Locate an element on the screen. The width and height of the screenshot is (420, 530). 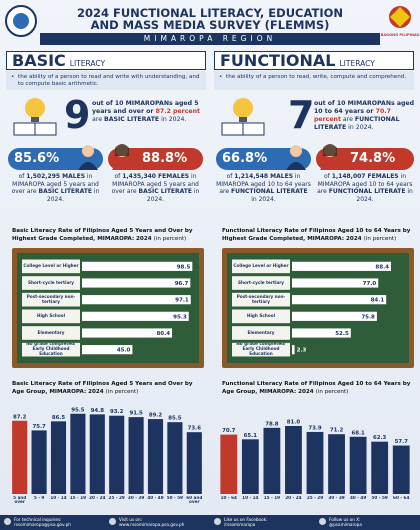
title: 2024 FUNCTIONAL LITERACY, EDUCATION is located at coordinates (210, 13).